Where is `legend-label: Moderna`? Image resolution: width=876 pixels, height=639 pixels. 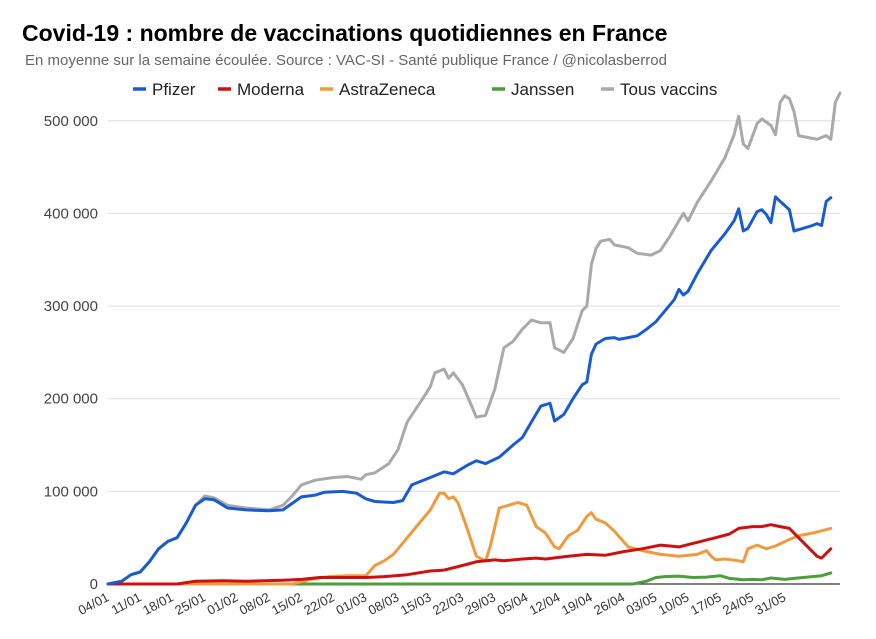 legend-label: Moderna is located at coordinates (271, 89).